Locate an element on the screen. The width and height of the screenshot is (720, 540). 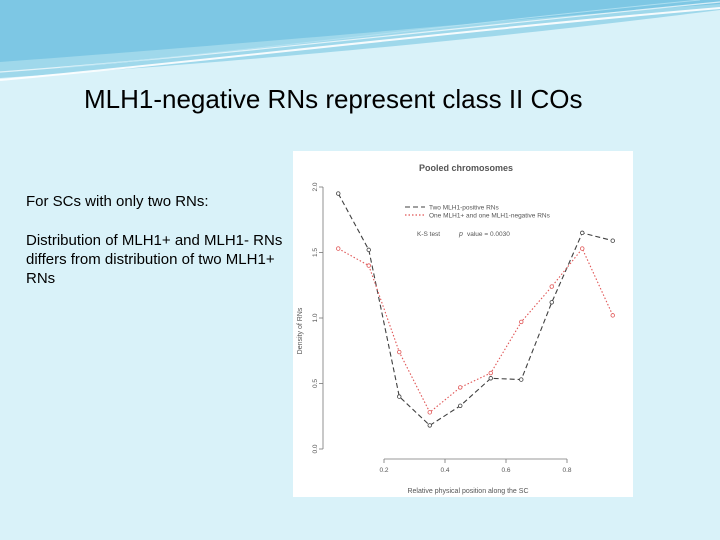
y-tick-label: 0.0 is located at coordinates (315, 448).